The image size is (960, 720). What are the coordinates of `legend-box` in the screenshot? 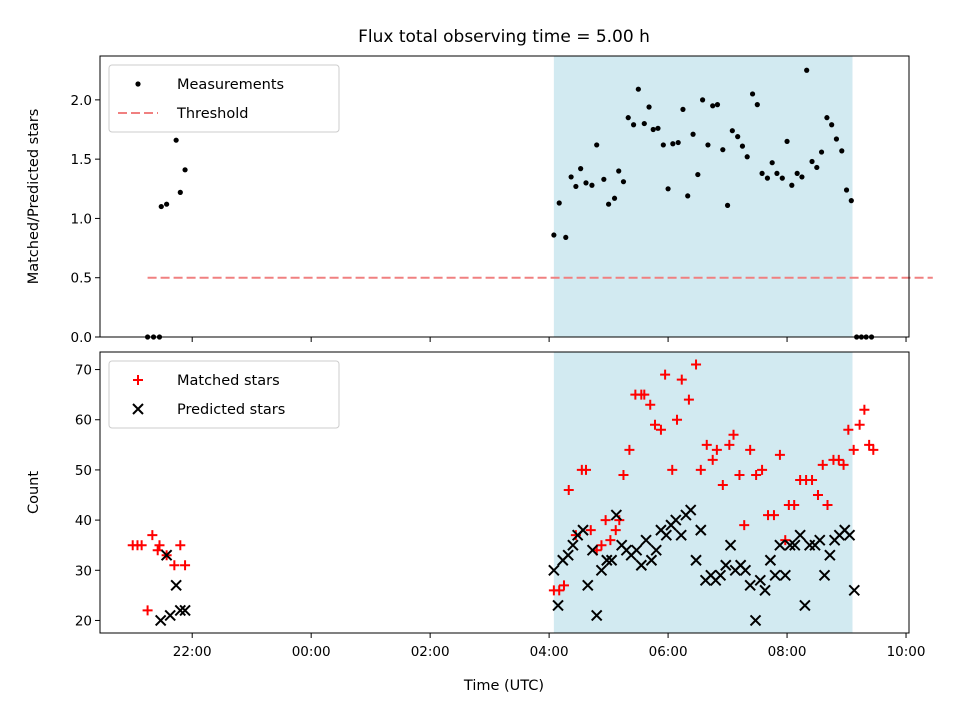 It's located at (224, 394).